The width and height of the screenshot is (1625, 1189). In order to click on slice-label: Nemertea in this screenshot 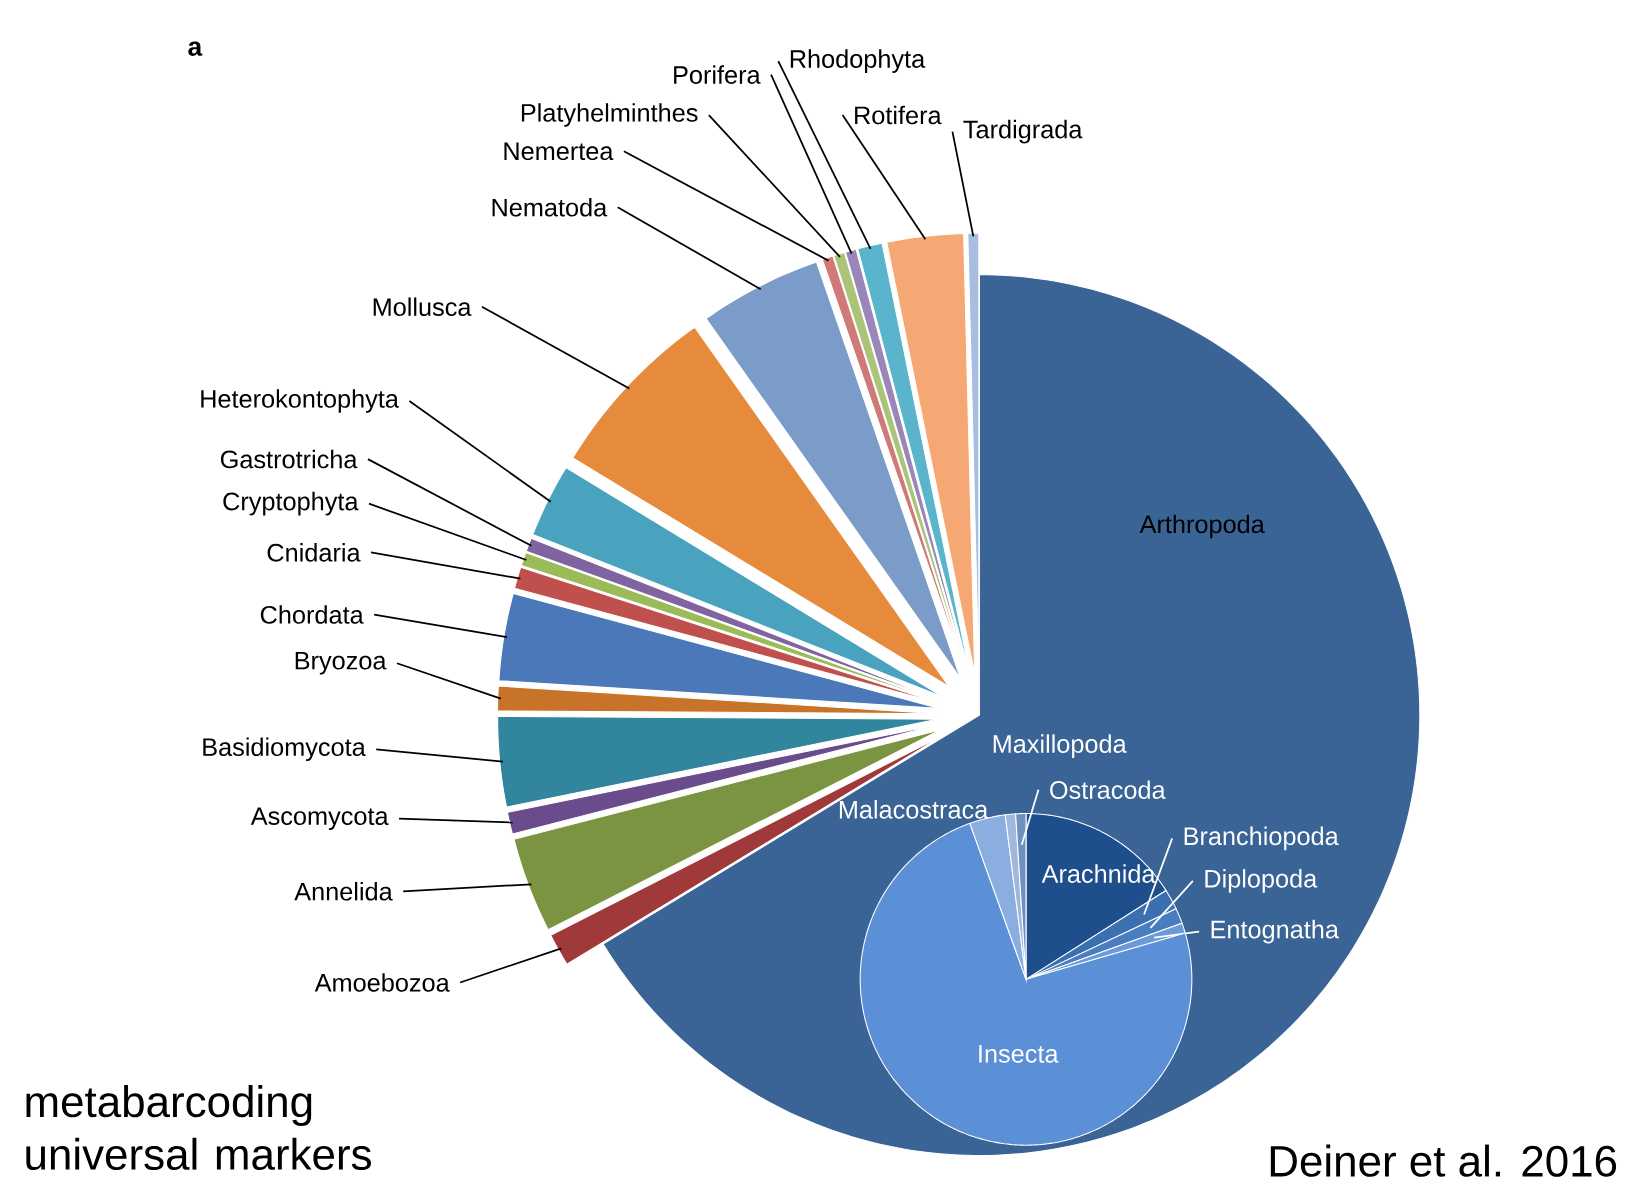, I will do `click(559, 151)`.